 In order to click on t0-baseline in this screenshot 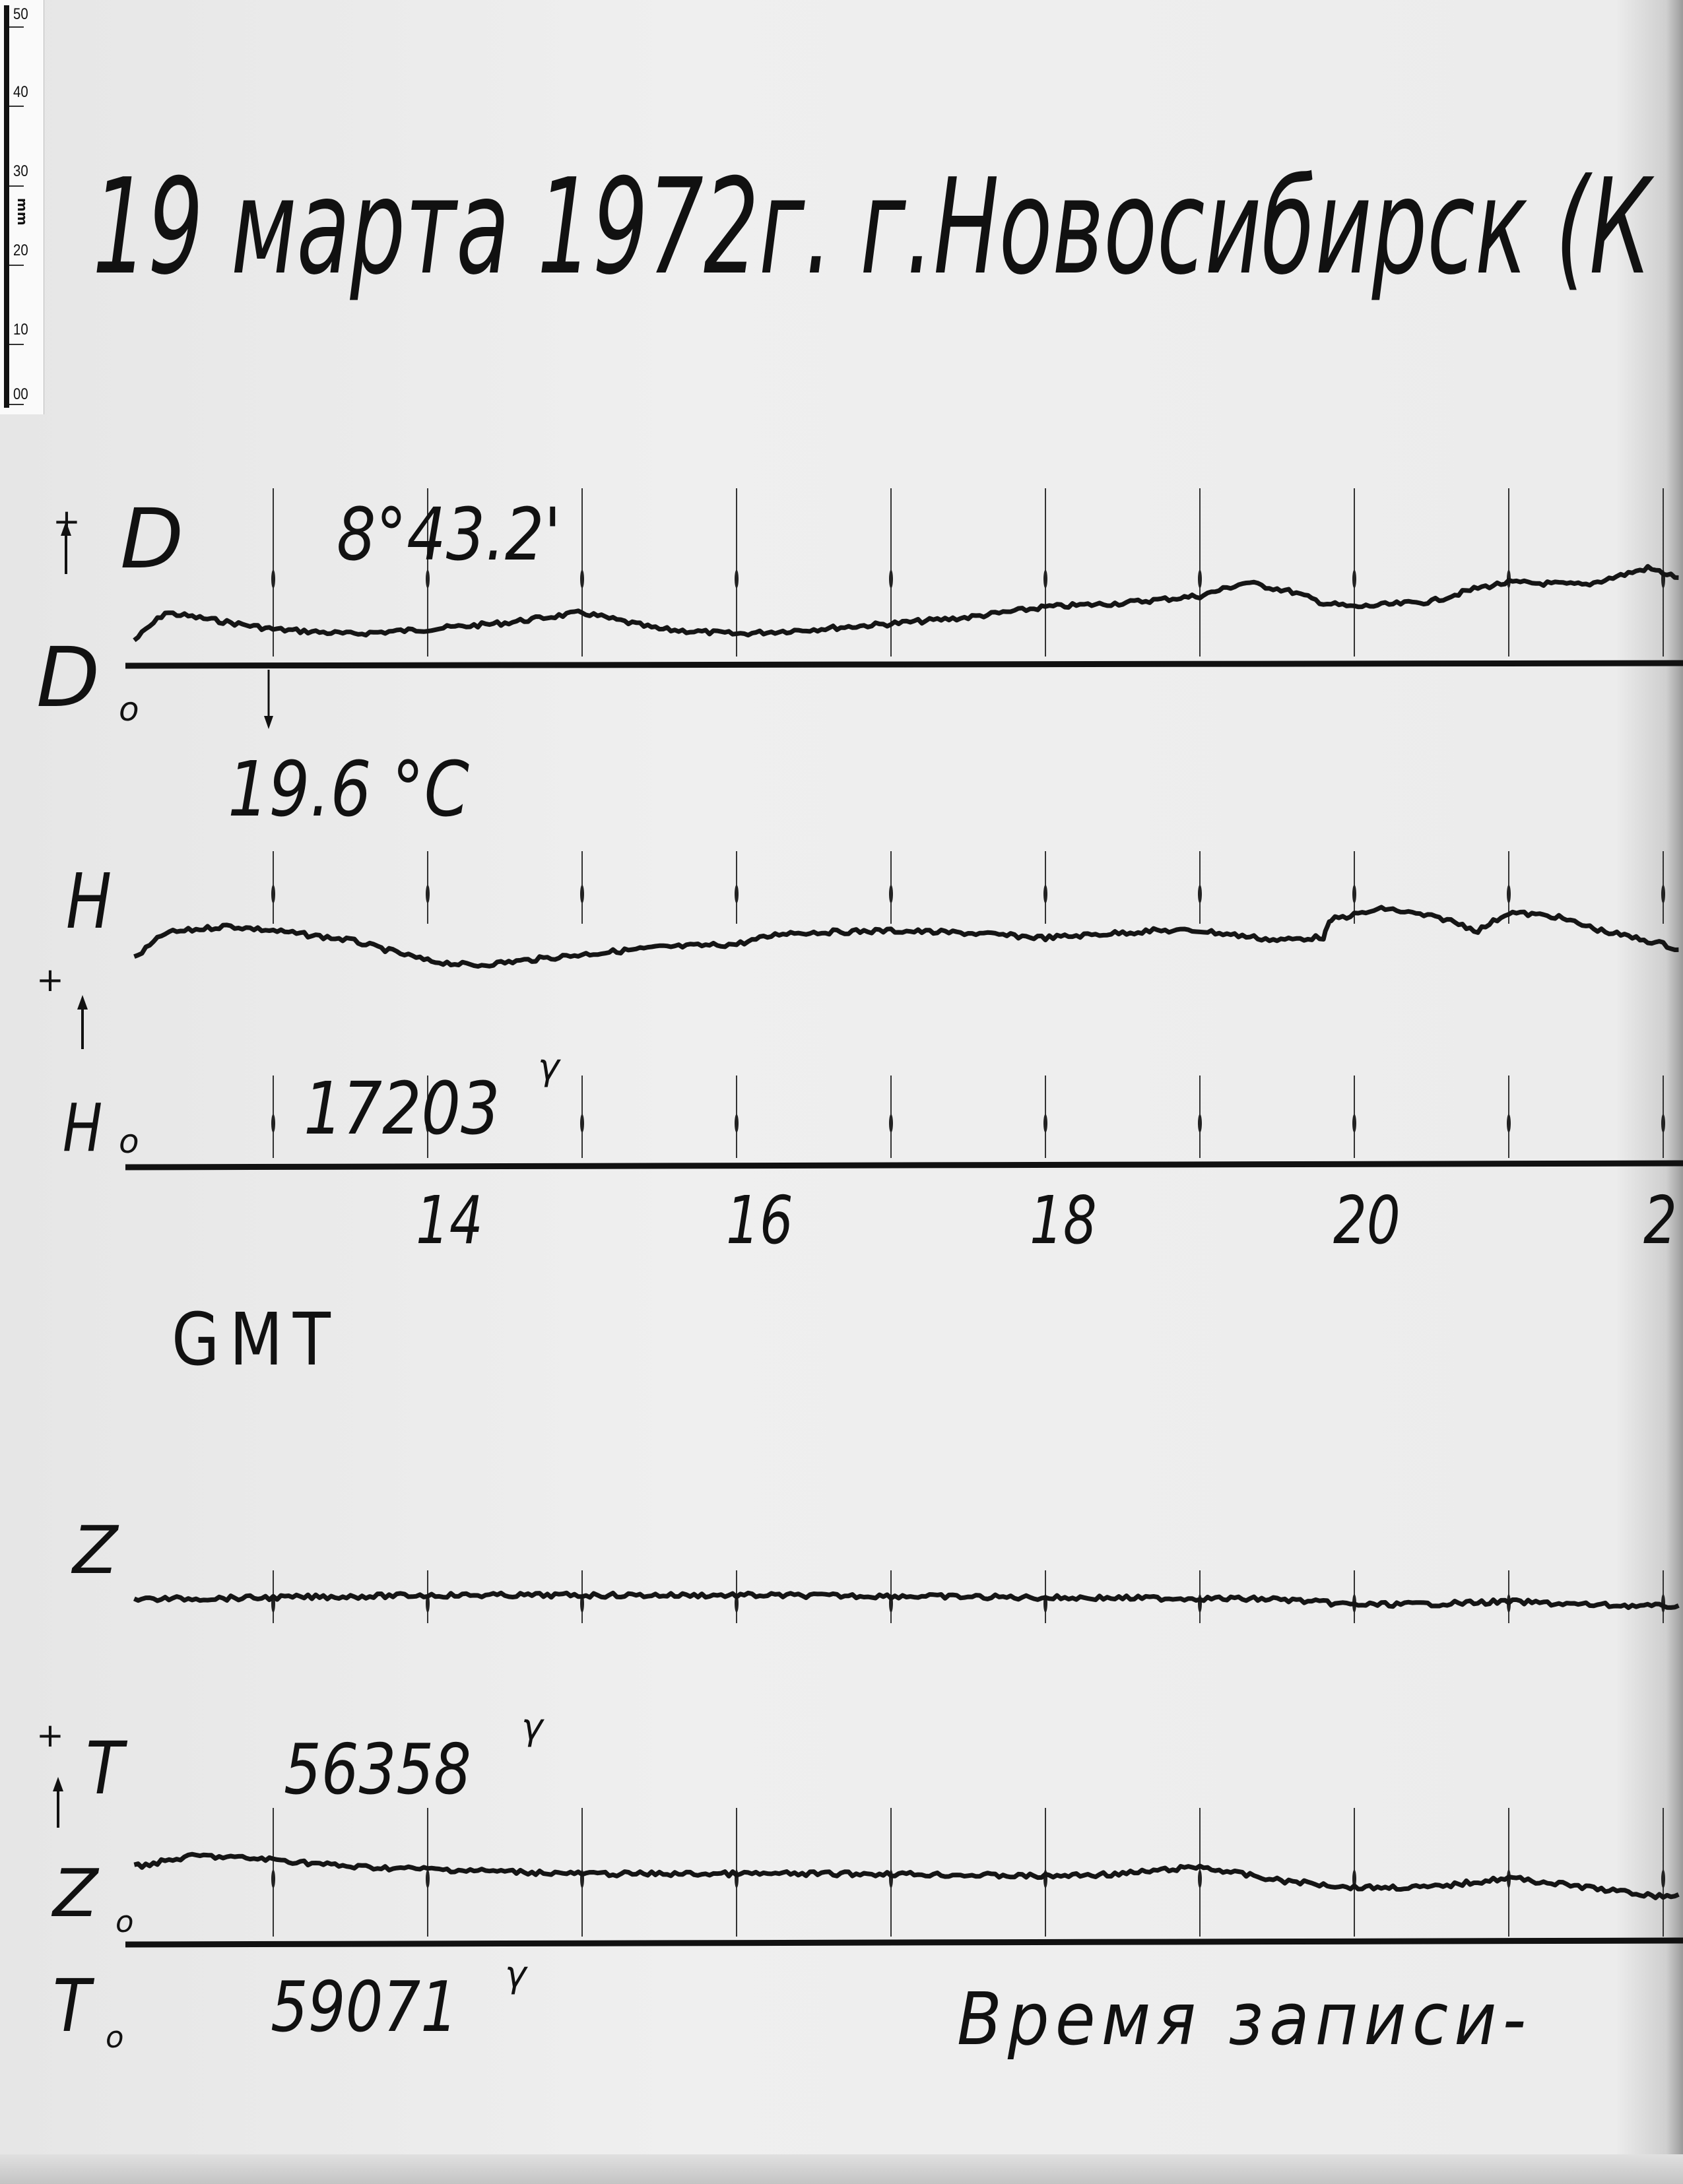, I will do `click(904, 1942)`.